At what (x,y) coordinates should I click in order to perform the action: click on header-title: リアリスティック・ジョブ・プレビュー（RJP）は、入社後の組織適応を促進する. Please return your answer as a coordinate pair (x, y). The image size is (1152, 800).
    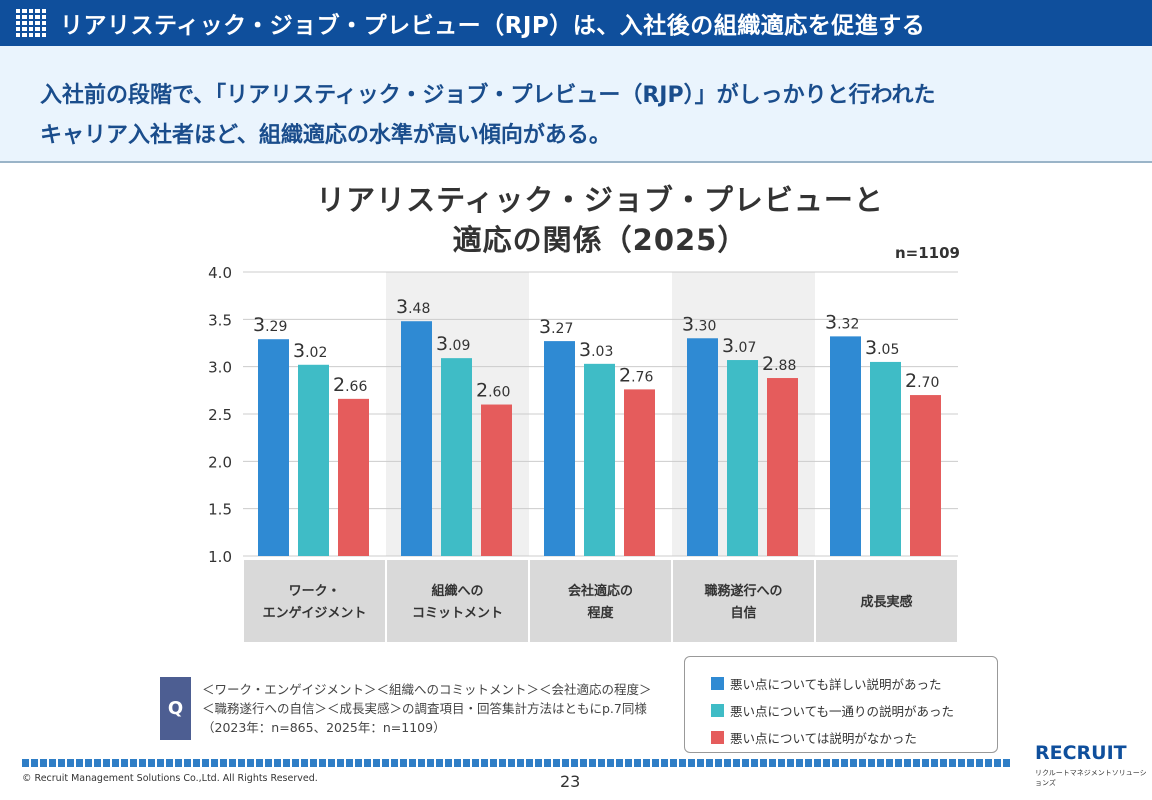
    Looking at the image, I should click on (493, 26).